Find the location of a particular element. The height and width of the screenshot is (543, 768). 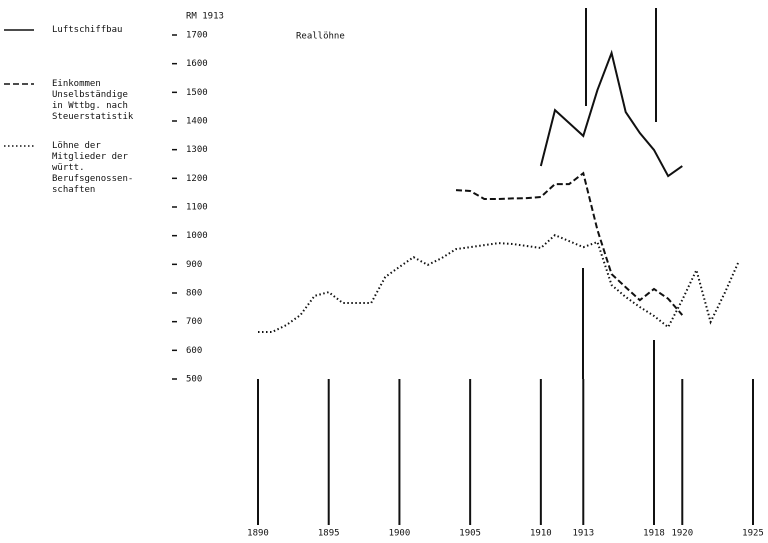

x-tick-label: 1905 is located at coordinates (470, 534).